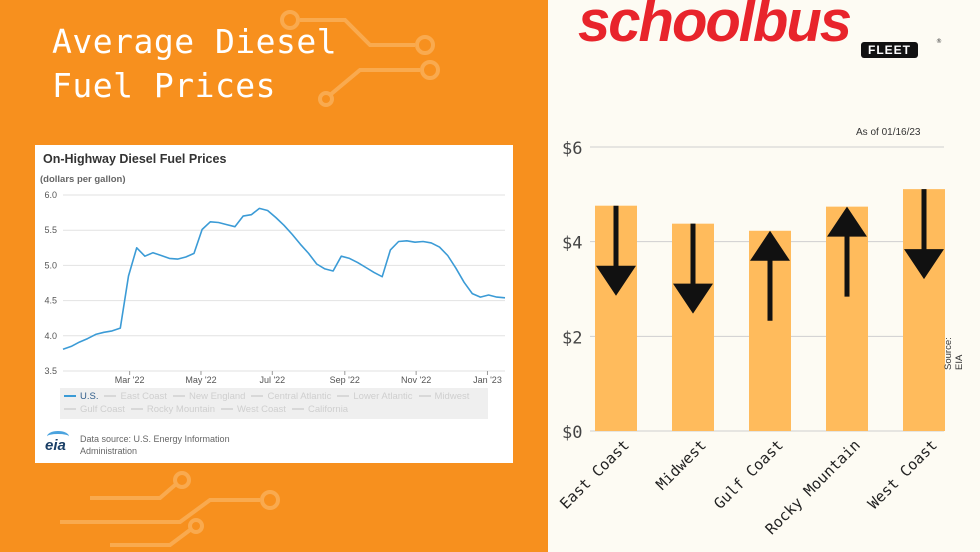 The height and width of the screenshot is (552, 980). I want to click on eia-series-line, so click(284, 278).